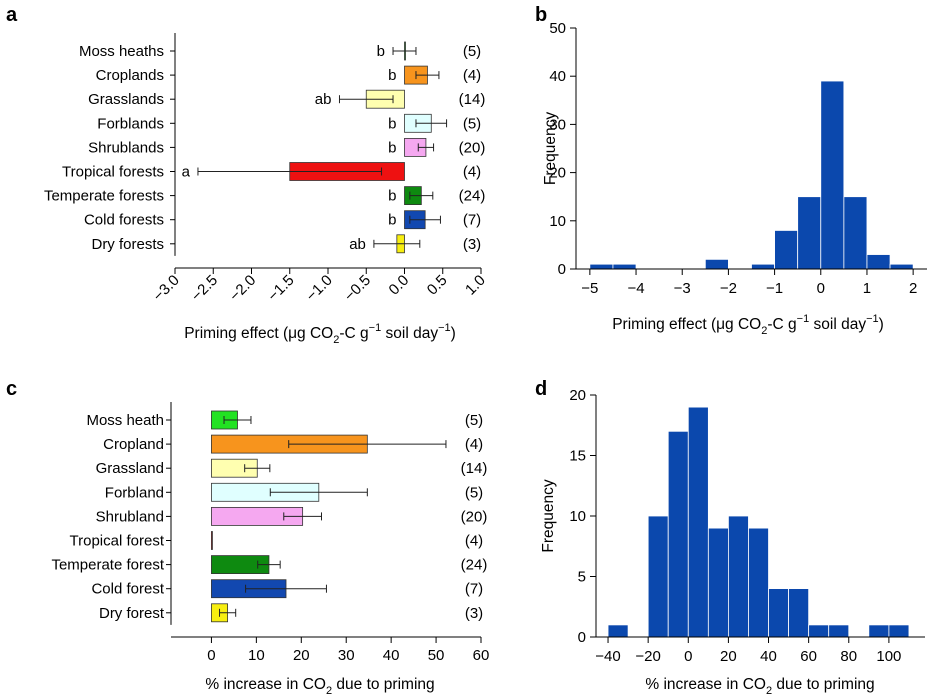 This screenshot has height=695, width=935. What do you see at coordinates (607, 656) in the screenshot?
I see `x-tick-label: −40` at bounding box center [607, 656].